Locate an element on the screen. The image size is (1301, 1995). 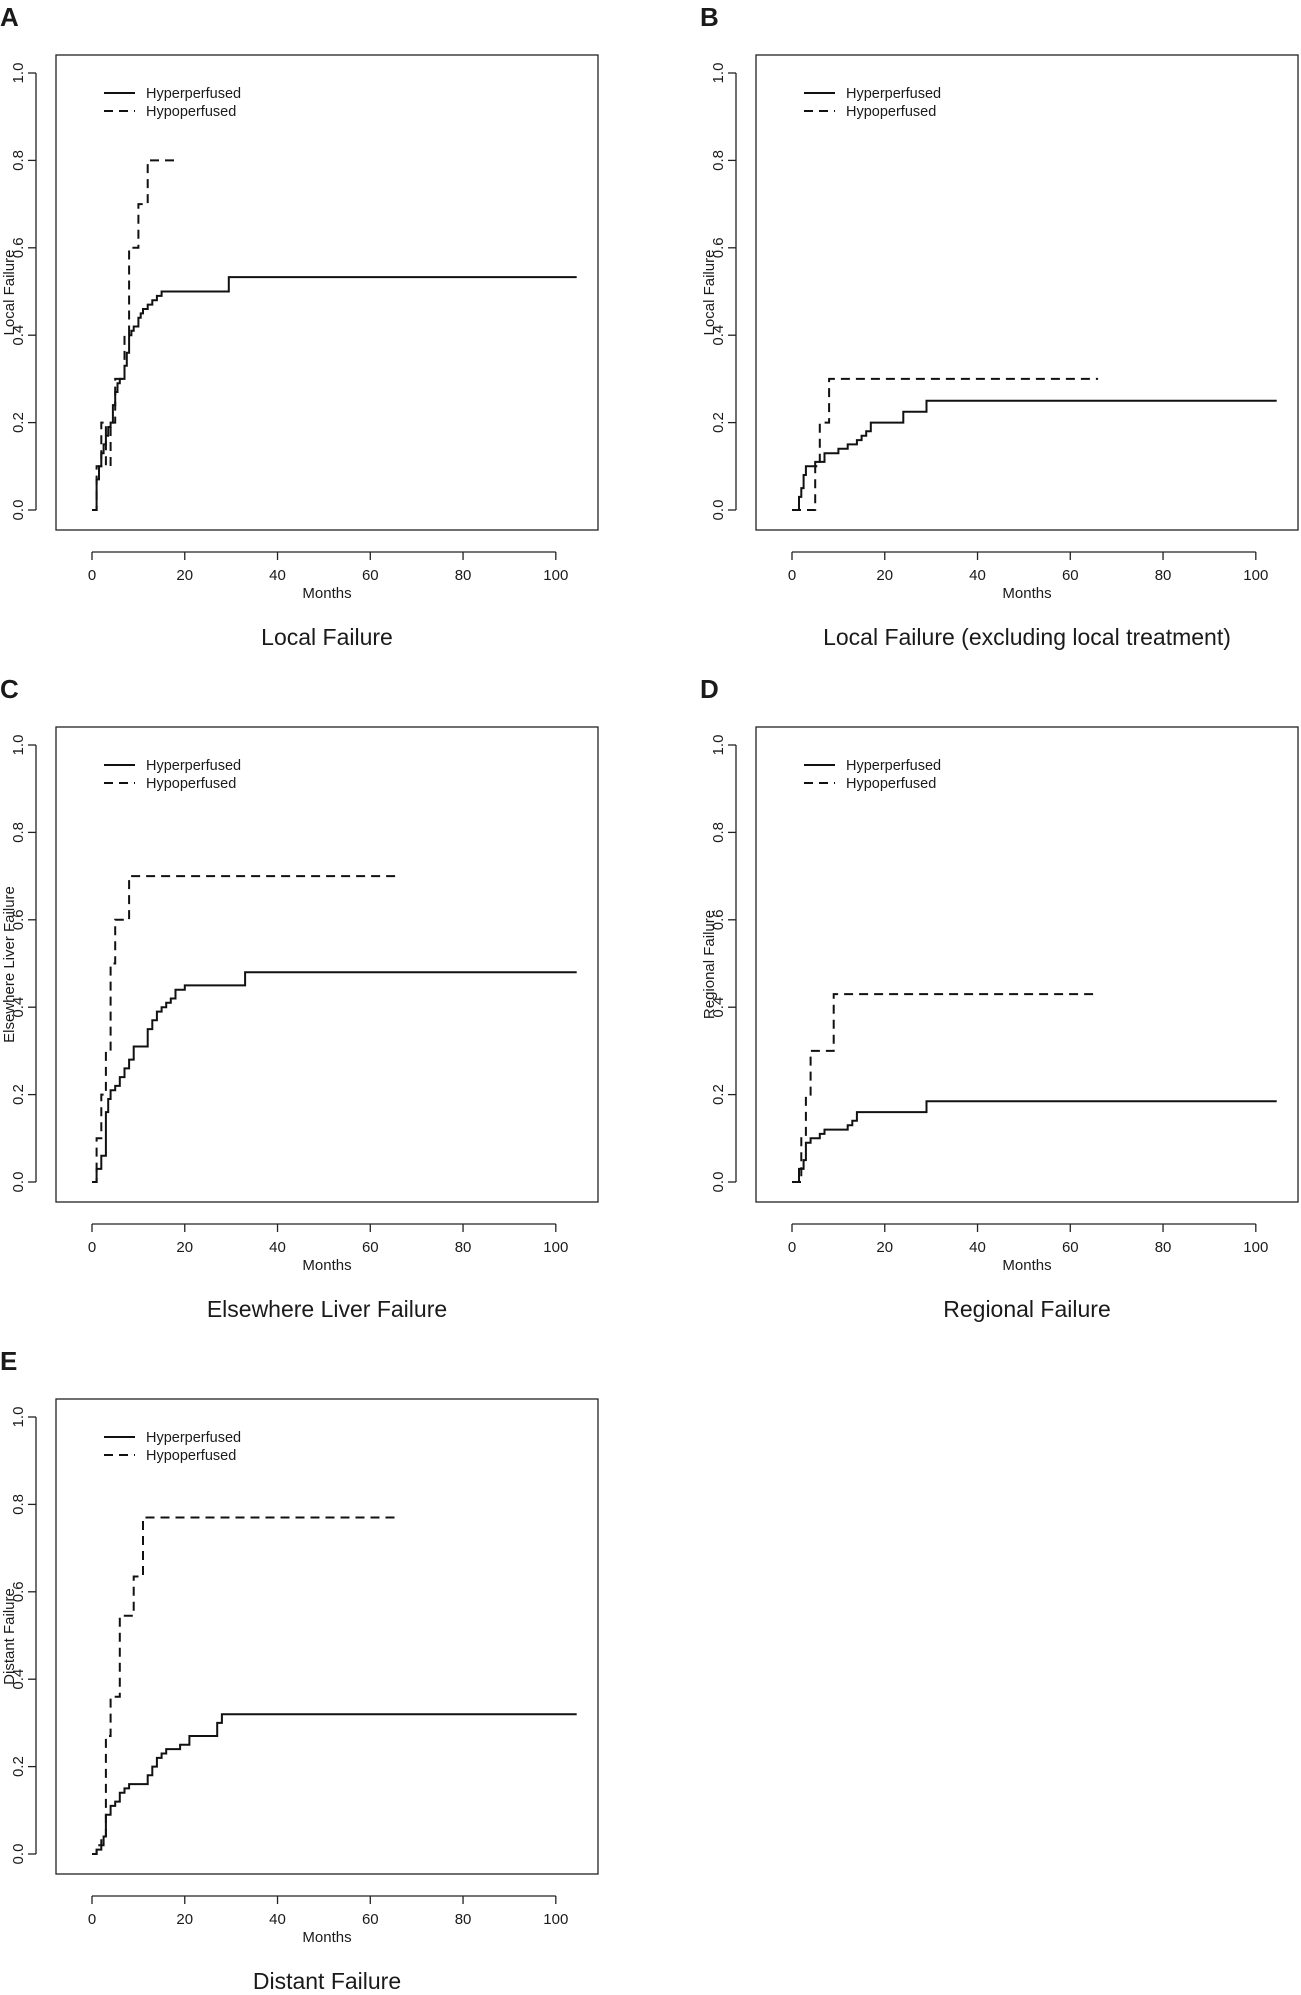
y-axis-label: Elsewhere Liver Failure is located at coordinates (9, 964).